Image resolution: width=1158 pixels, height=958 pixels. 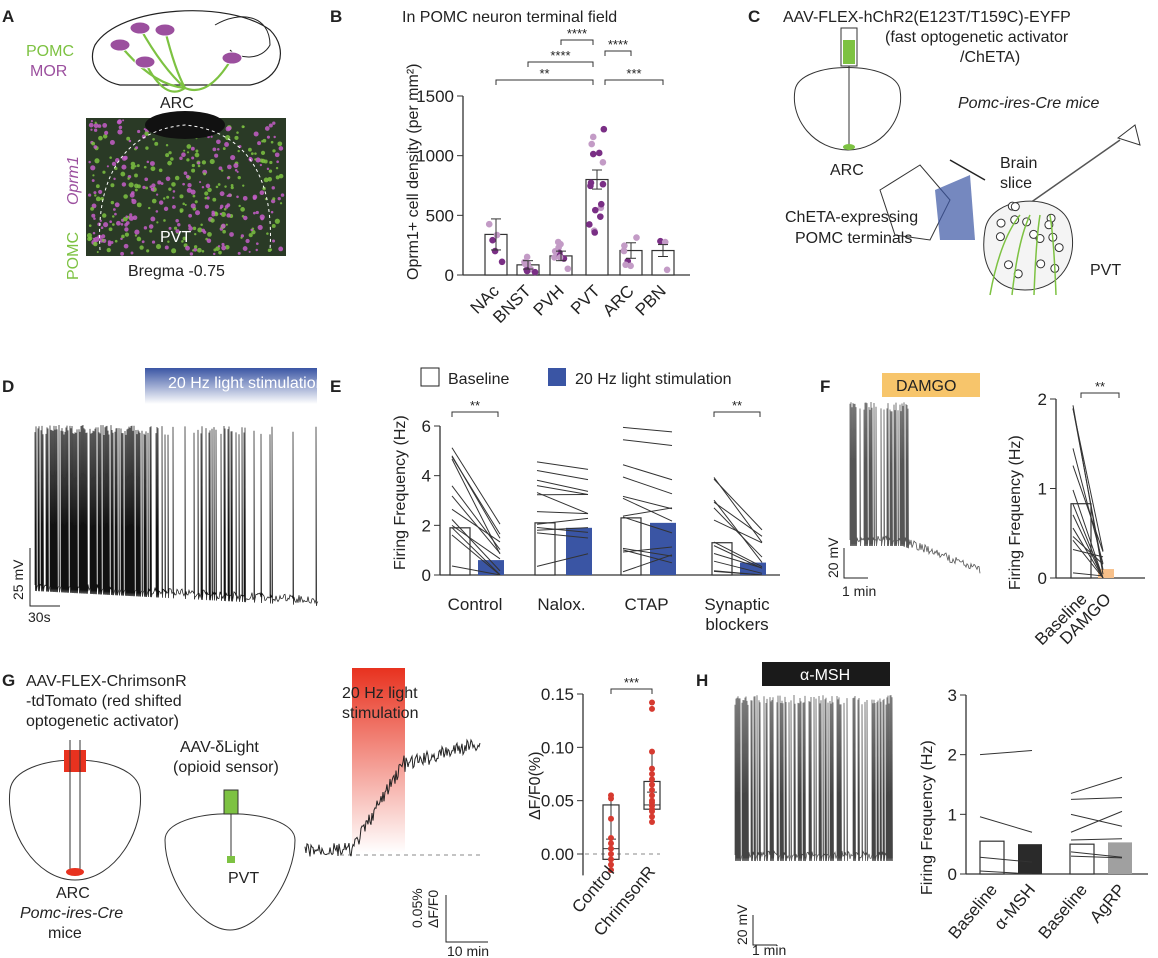 I want to click on bar-stimulation, so click(x=579, y=551).